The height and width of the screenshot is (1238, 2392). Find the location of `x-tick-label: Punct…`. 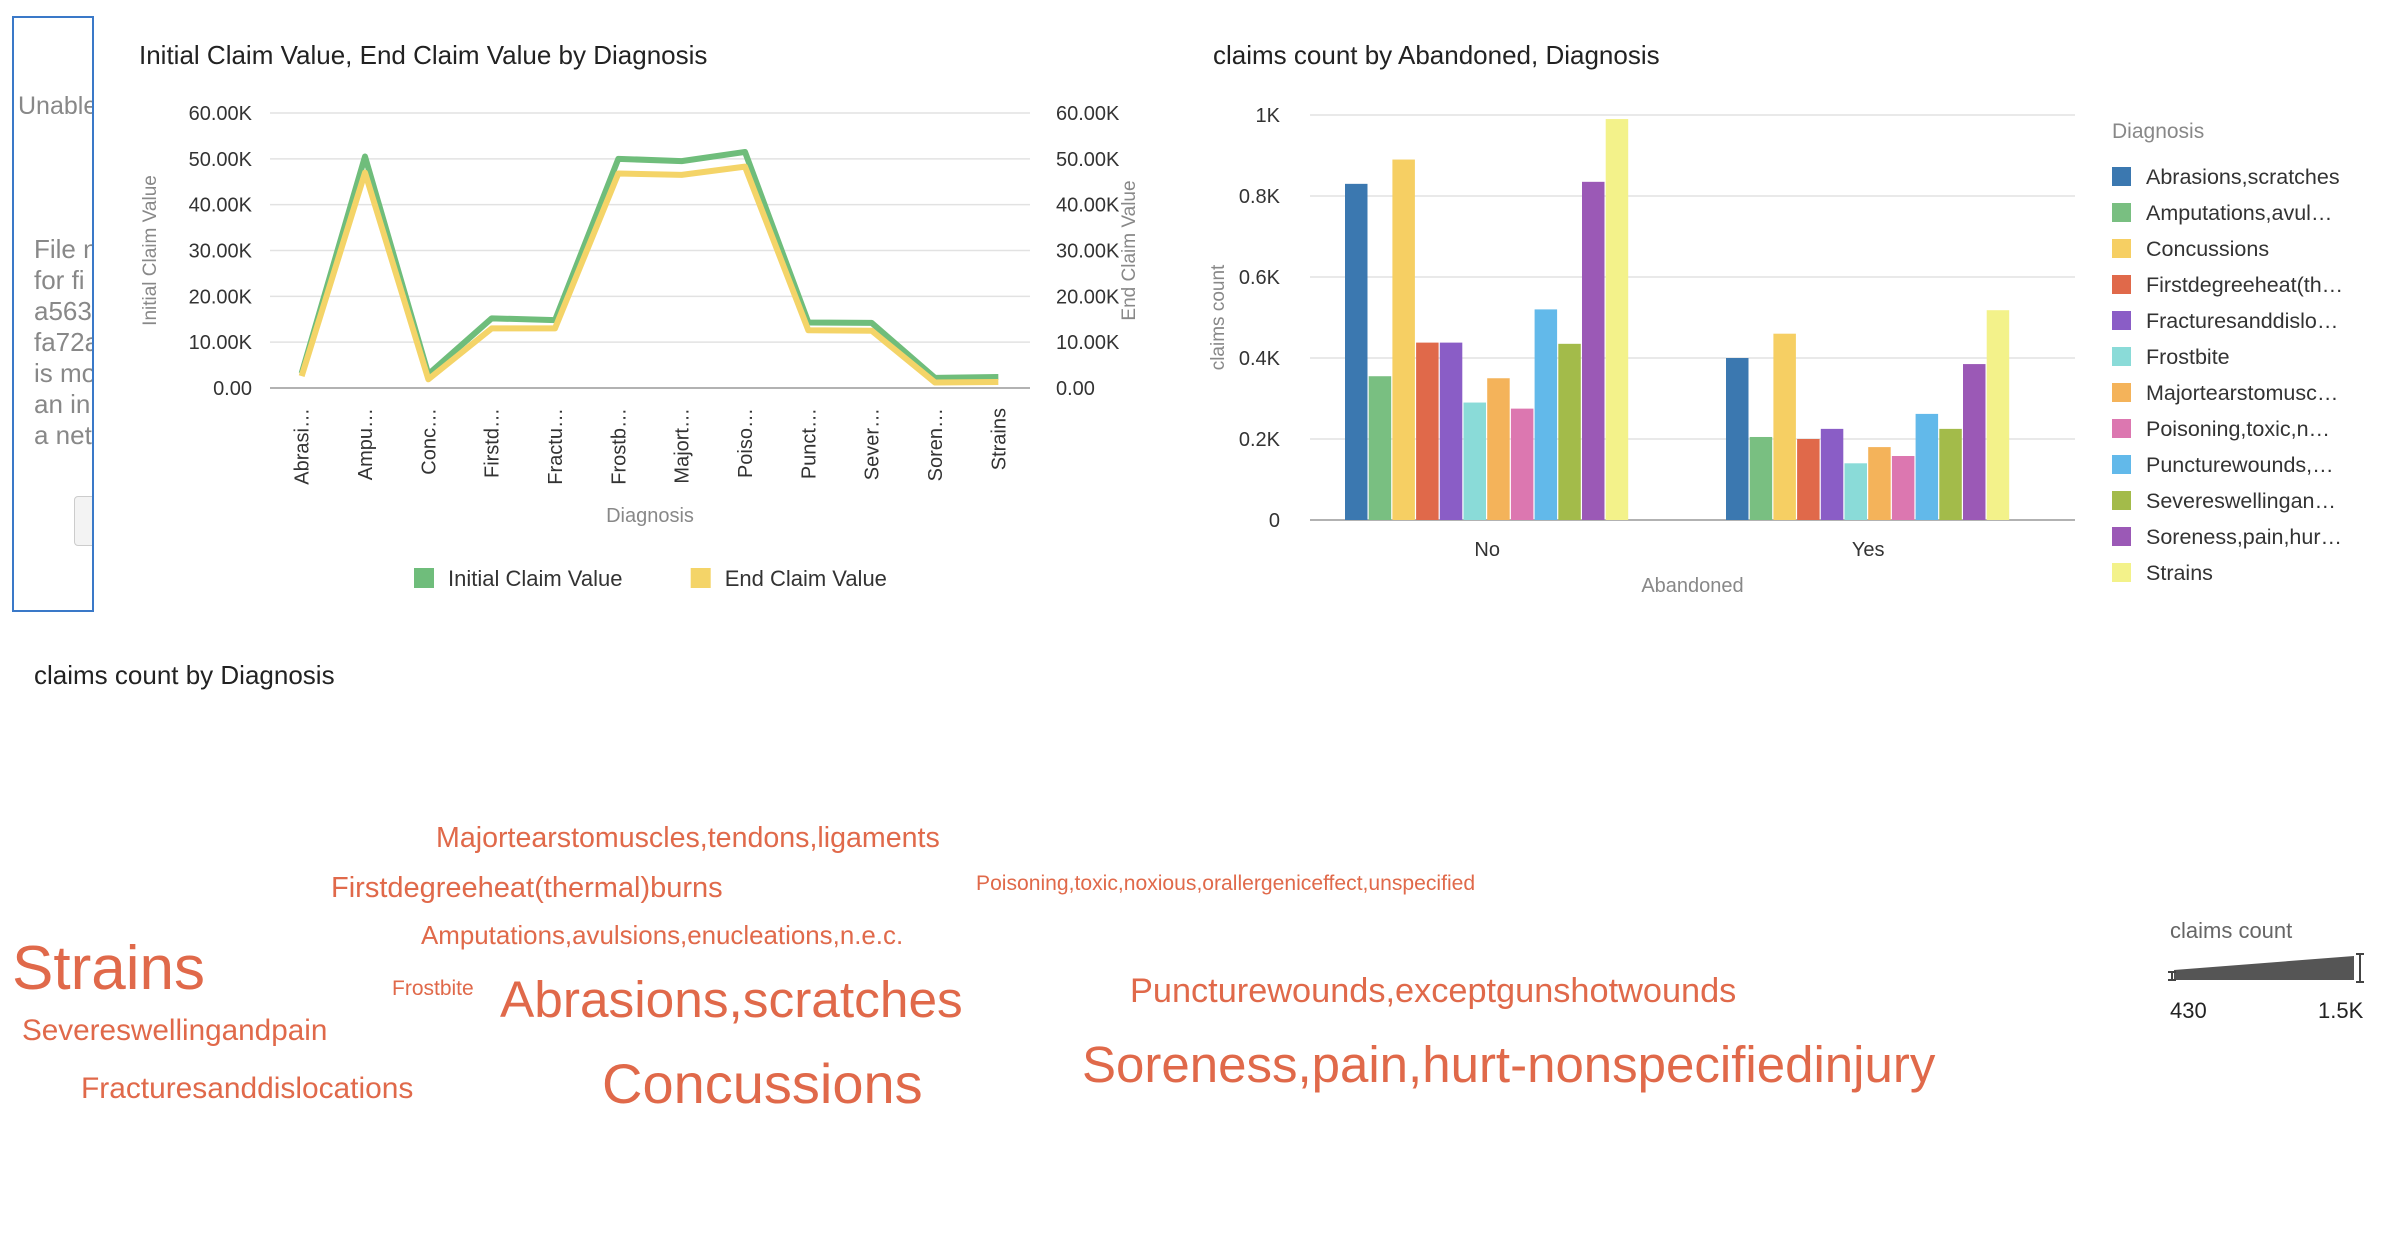

x-tick-label: Punct… is located at coordinates (809, 443).